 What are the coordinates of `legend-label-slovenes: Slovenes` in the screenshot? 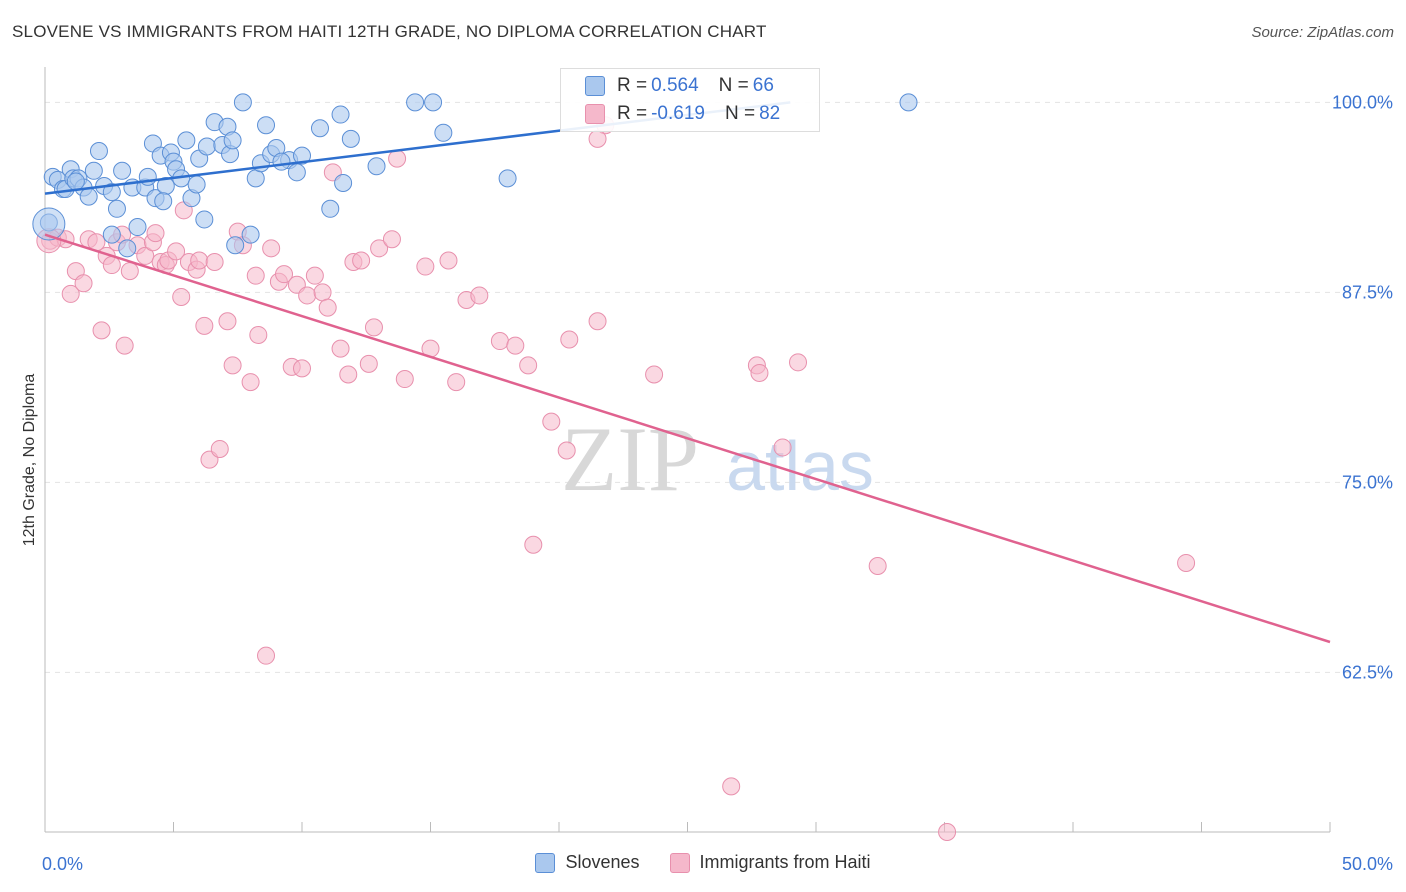 It's located at (602, 862).